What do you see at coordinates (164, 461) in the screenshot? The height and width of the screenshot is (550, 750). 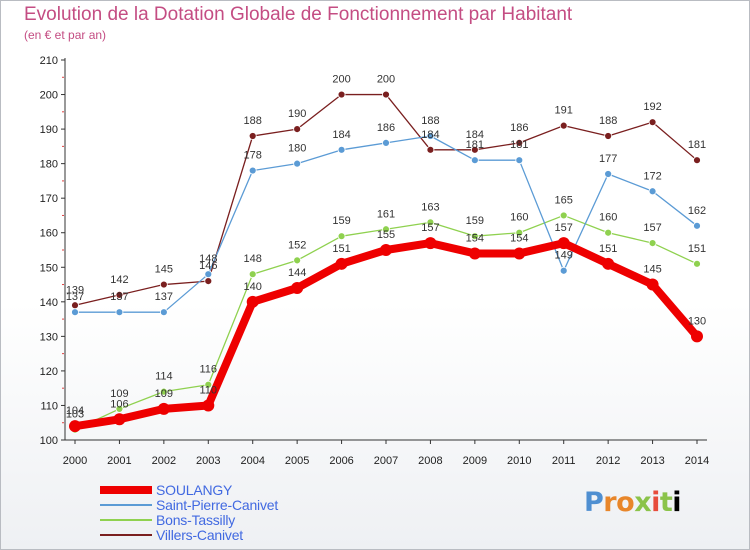 I see `x-tick-label: 2002` at bounding box center [164, 461].